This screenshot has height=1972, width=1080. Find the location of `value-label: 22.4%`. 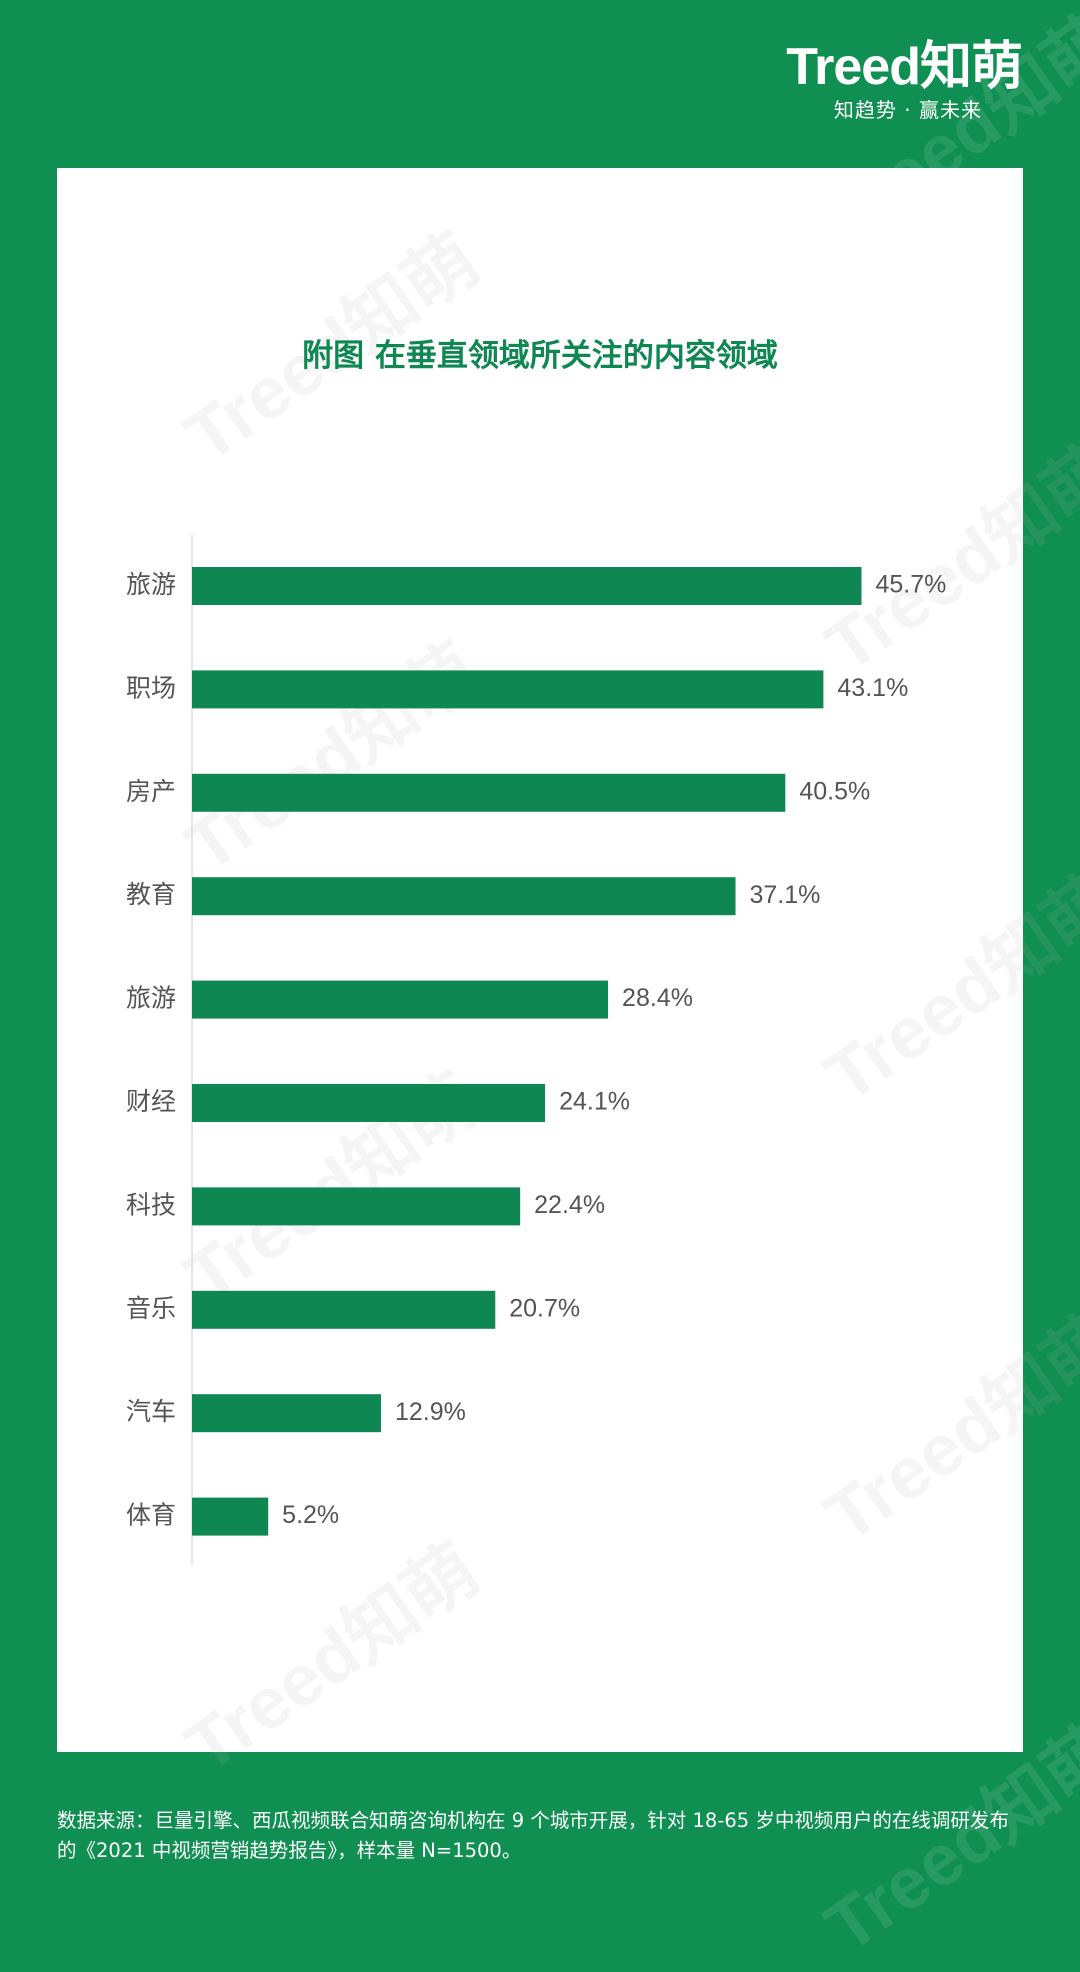

value-label: 22.4% is located at coordinates (569, 1205).